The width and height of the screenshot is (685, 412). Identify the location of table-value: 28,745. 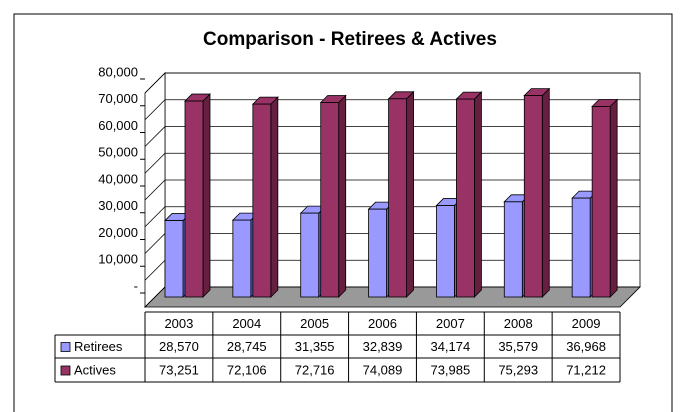
(247, 346).